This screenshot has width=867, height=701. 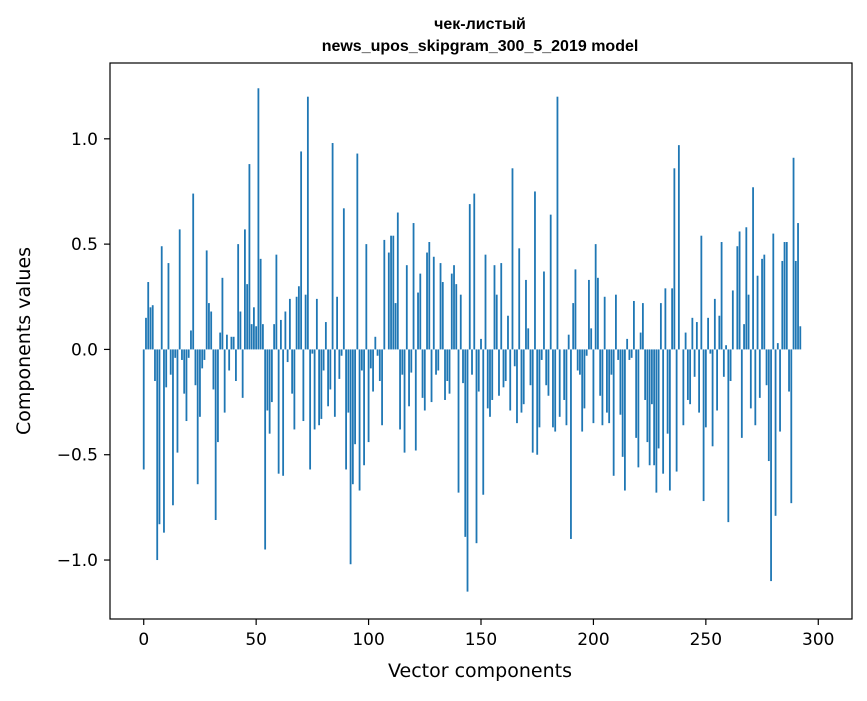 I want to click on y-tick-label: 0.5, so click(x=84, y=245).